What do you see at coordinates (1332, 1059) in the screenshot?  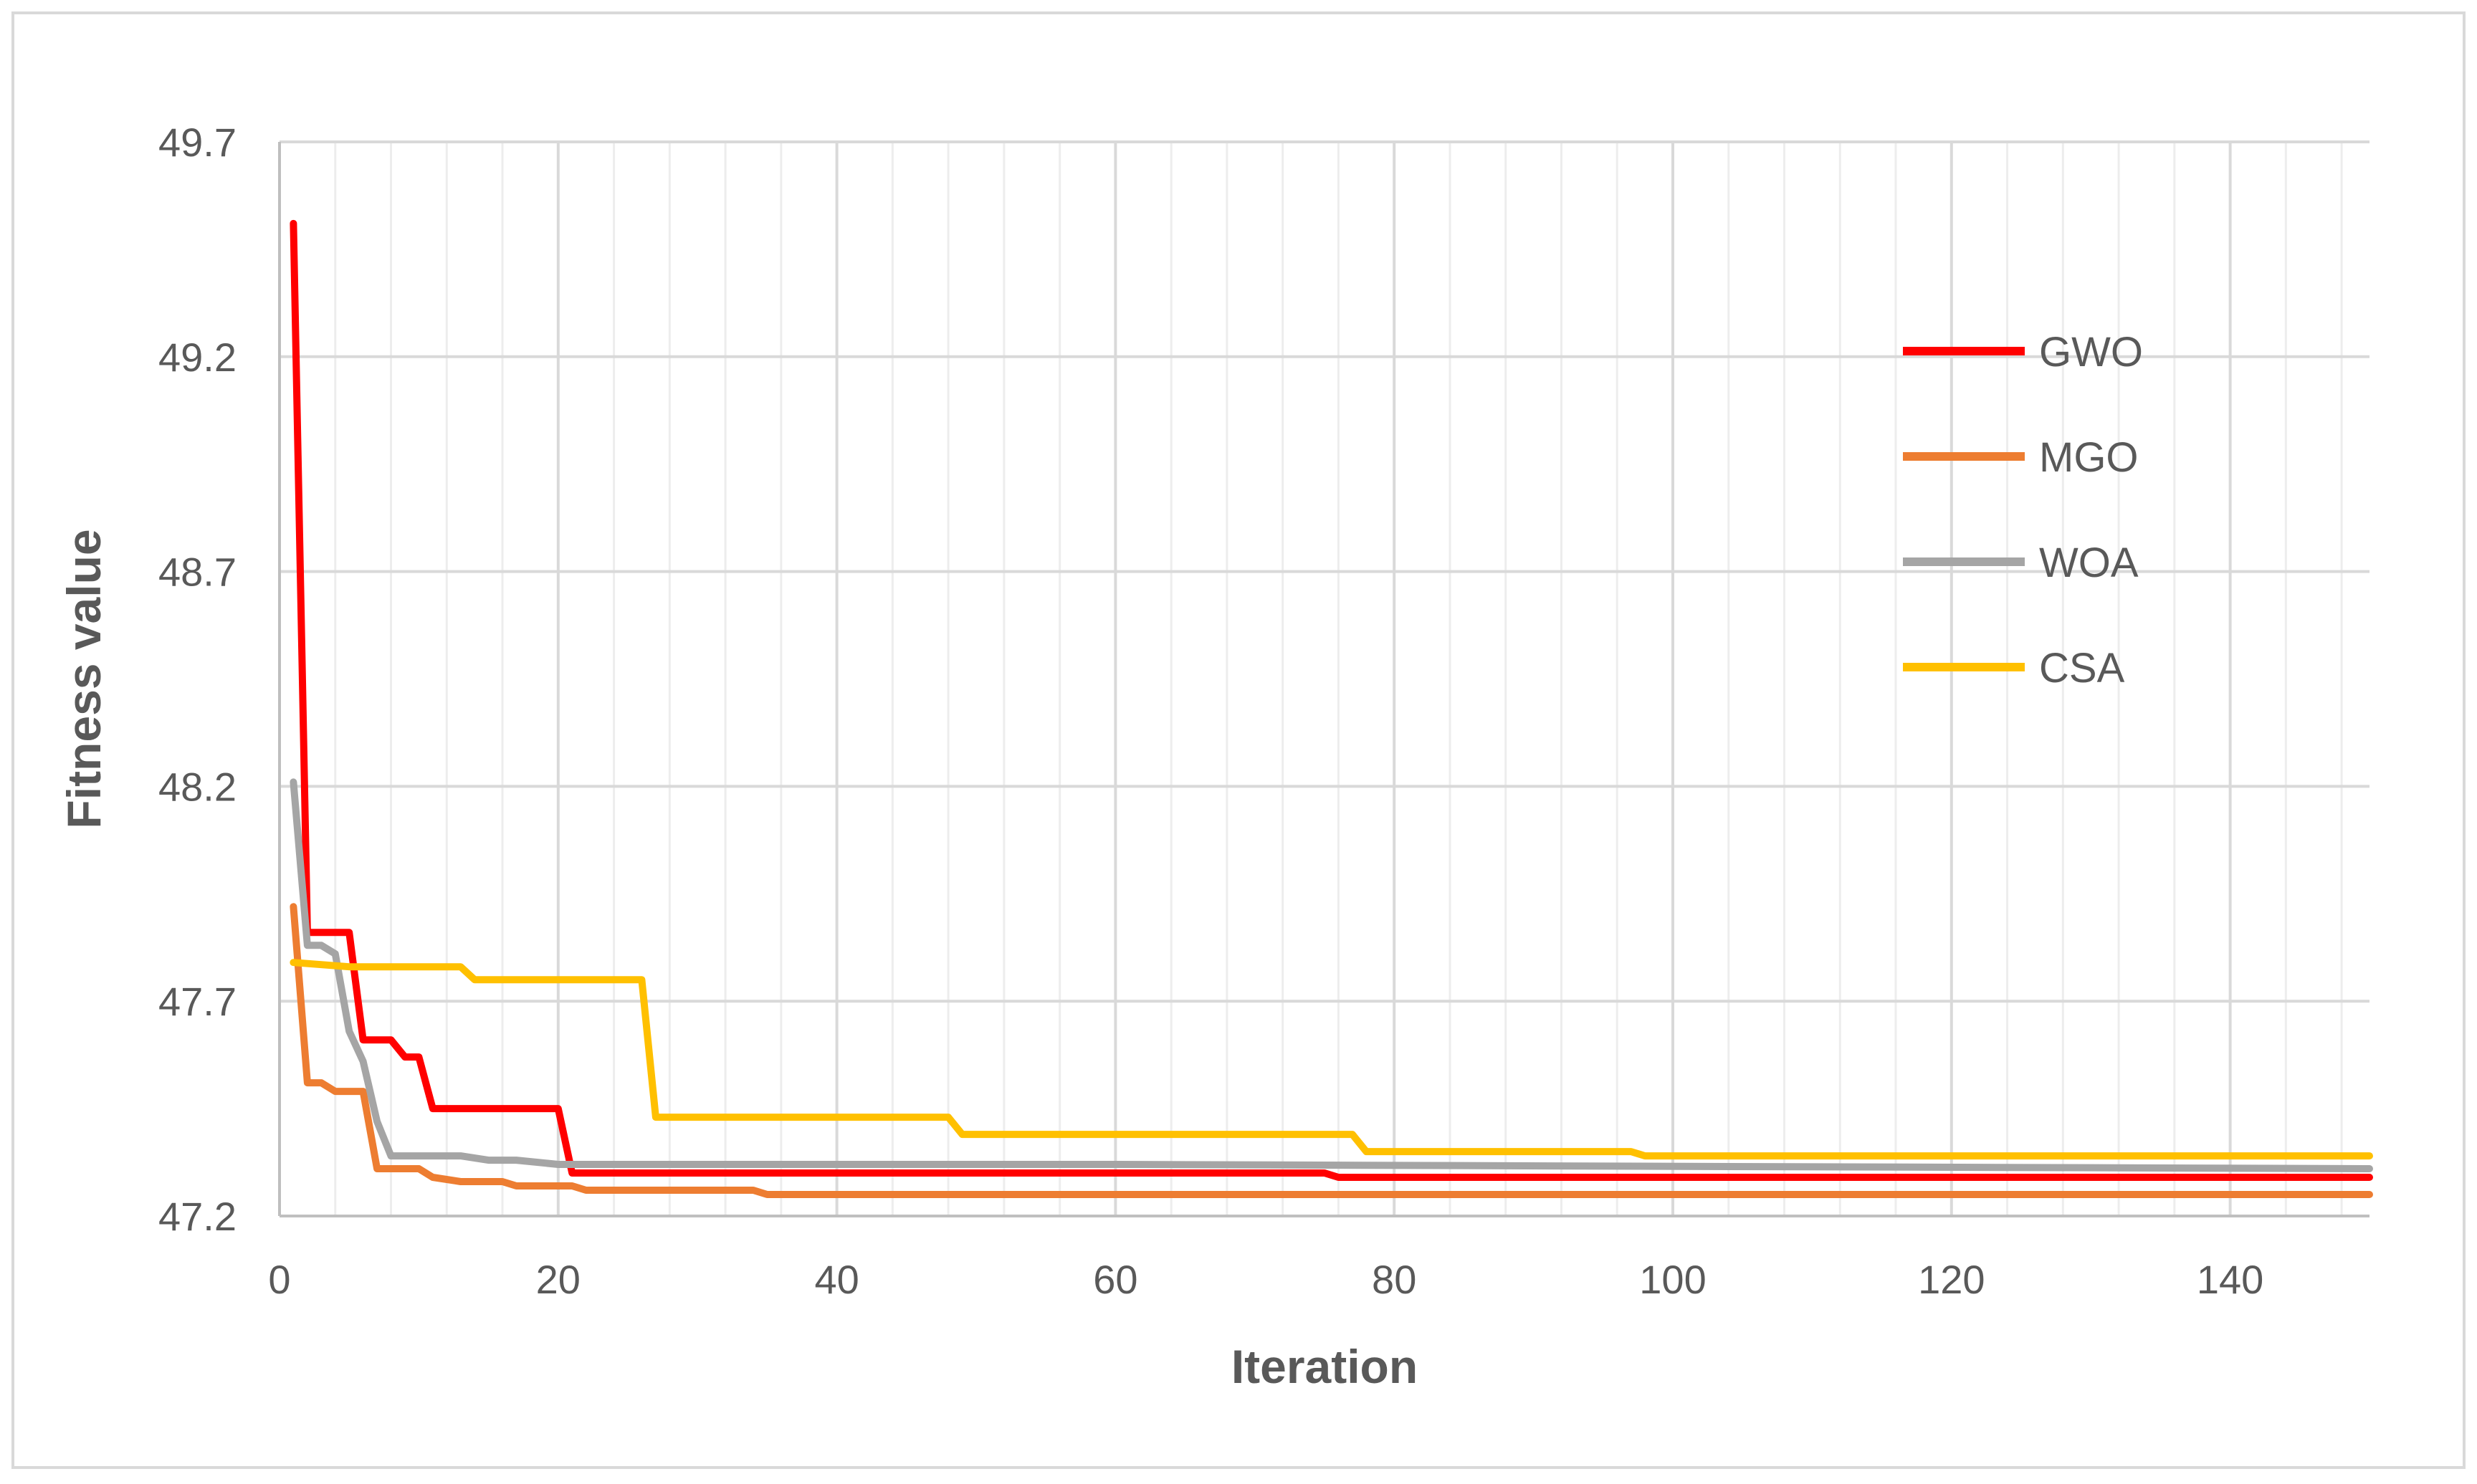 I see `series-line-csa` at bounding box center [1332, 1059].